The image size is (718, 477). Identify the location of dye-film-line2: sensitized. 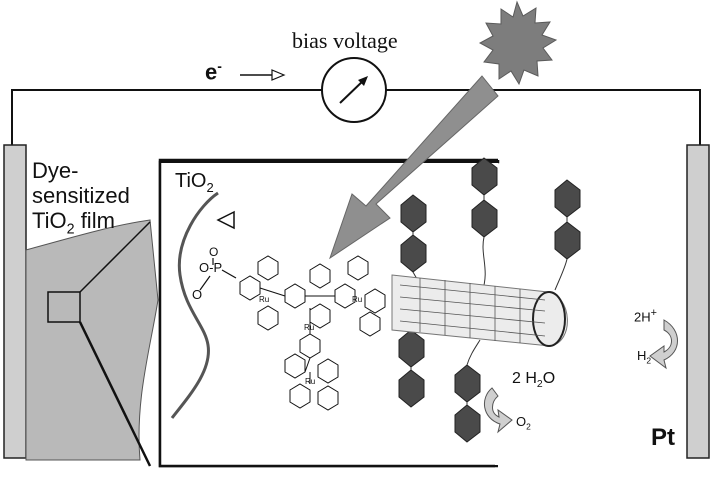
(81, 195).